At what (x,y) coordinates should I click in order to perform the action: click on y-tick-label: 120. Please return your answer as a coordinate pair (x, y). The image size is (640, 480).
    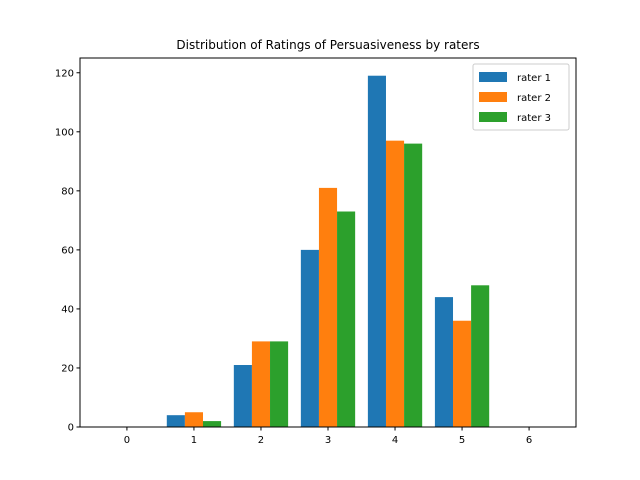
    Looking at the image, I should click on (64, 73).